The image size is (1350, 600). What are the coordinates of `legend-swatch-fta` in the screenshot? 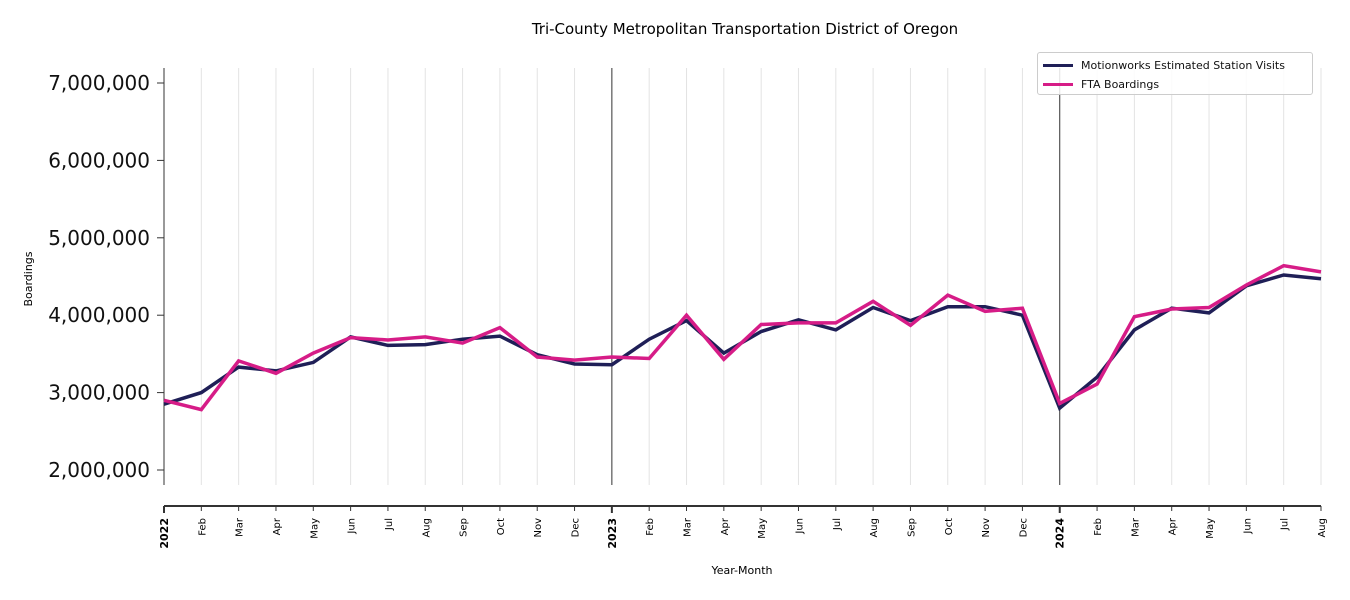 It's located at (1058, 84).